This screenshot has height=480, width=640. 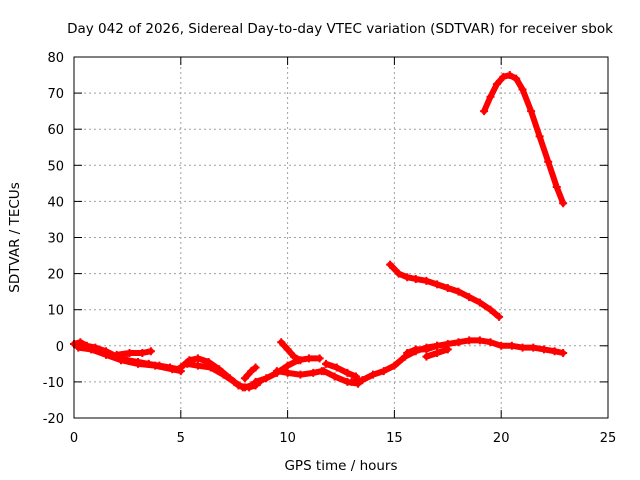 I want to click on y-tick-label: 40, so click(x=55, y=202).